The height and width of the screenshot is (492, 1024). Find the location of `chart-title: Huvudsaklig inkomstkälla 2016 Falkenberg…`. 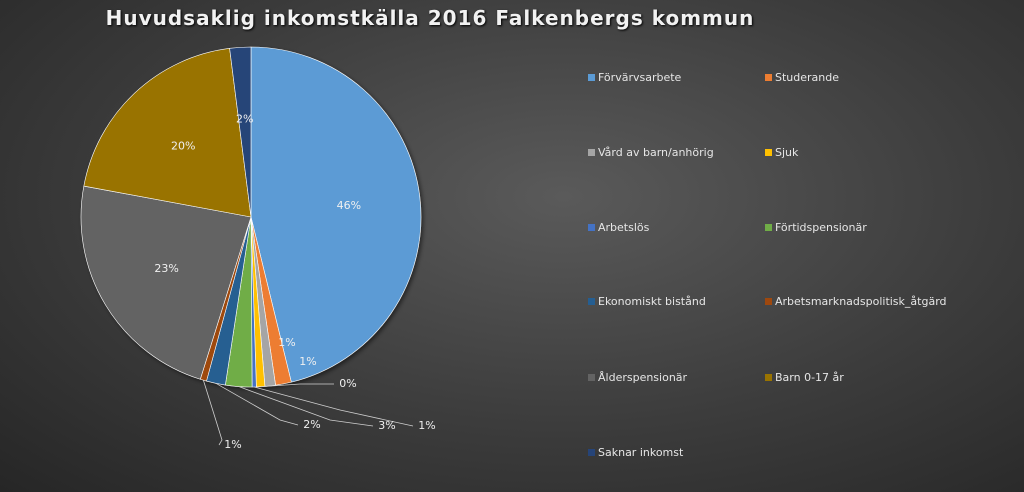

chart-title: Huvudsaklig inkomstkälla 2016 Falkenberg… is located at coordinates (430, 18).